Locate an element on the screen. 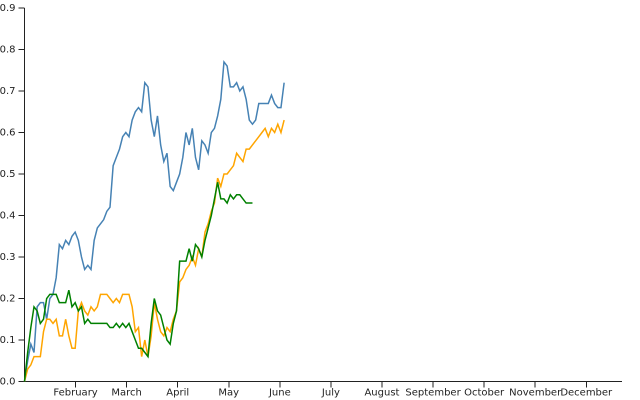 This screenshot has width=640, height=400. x-tick-label: April is located at coordinates (177, 393).